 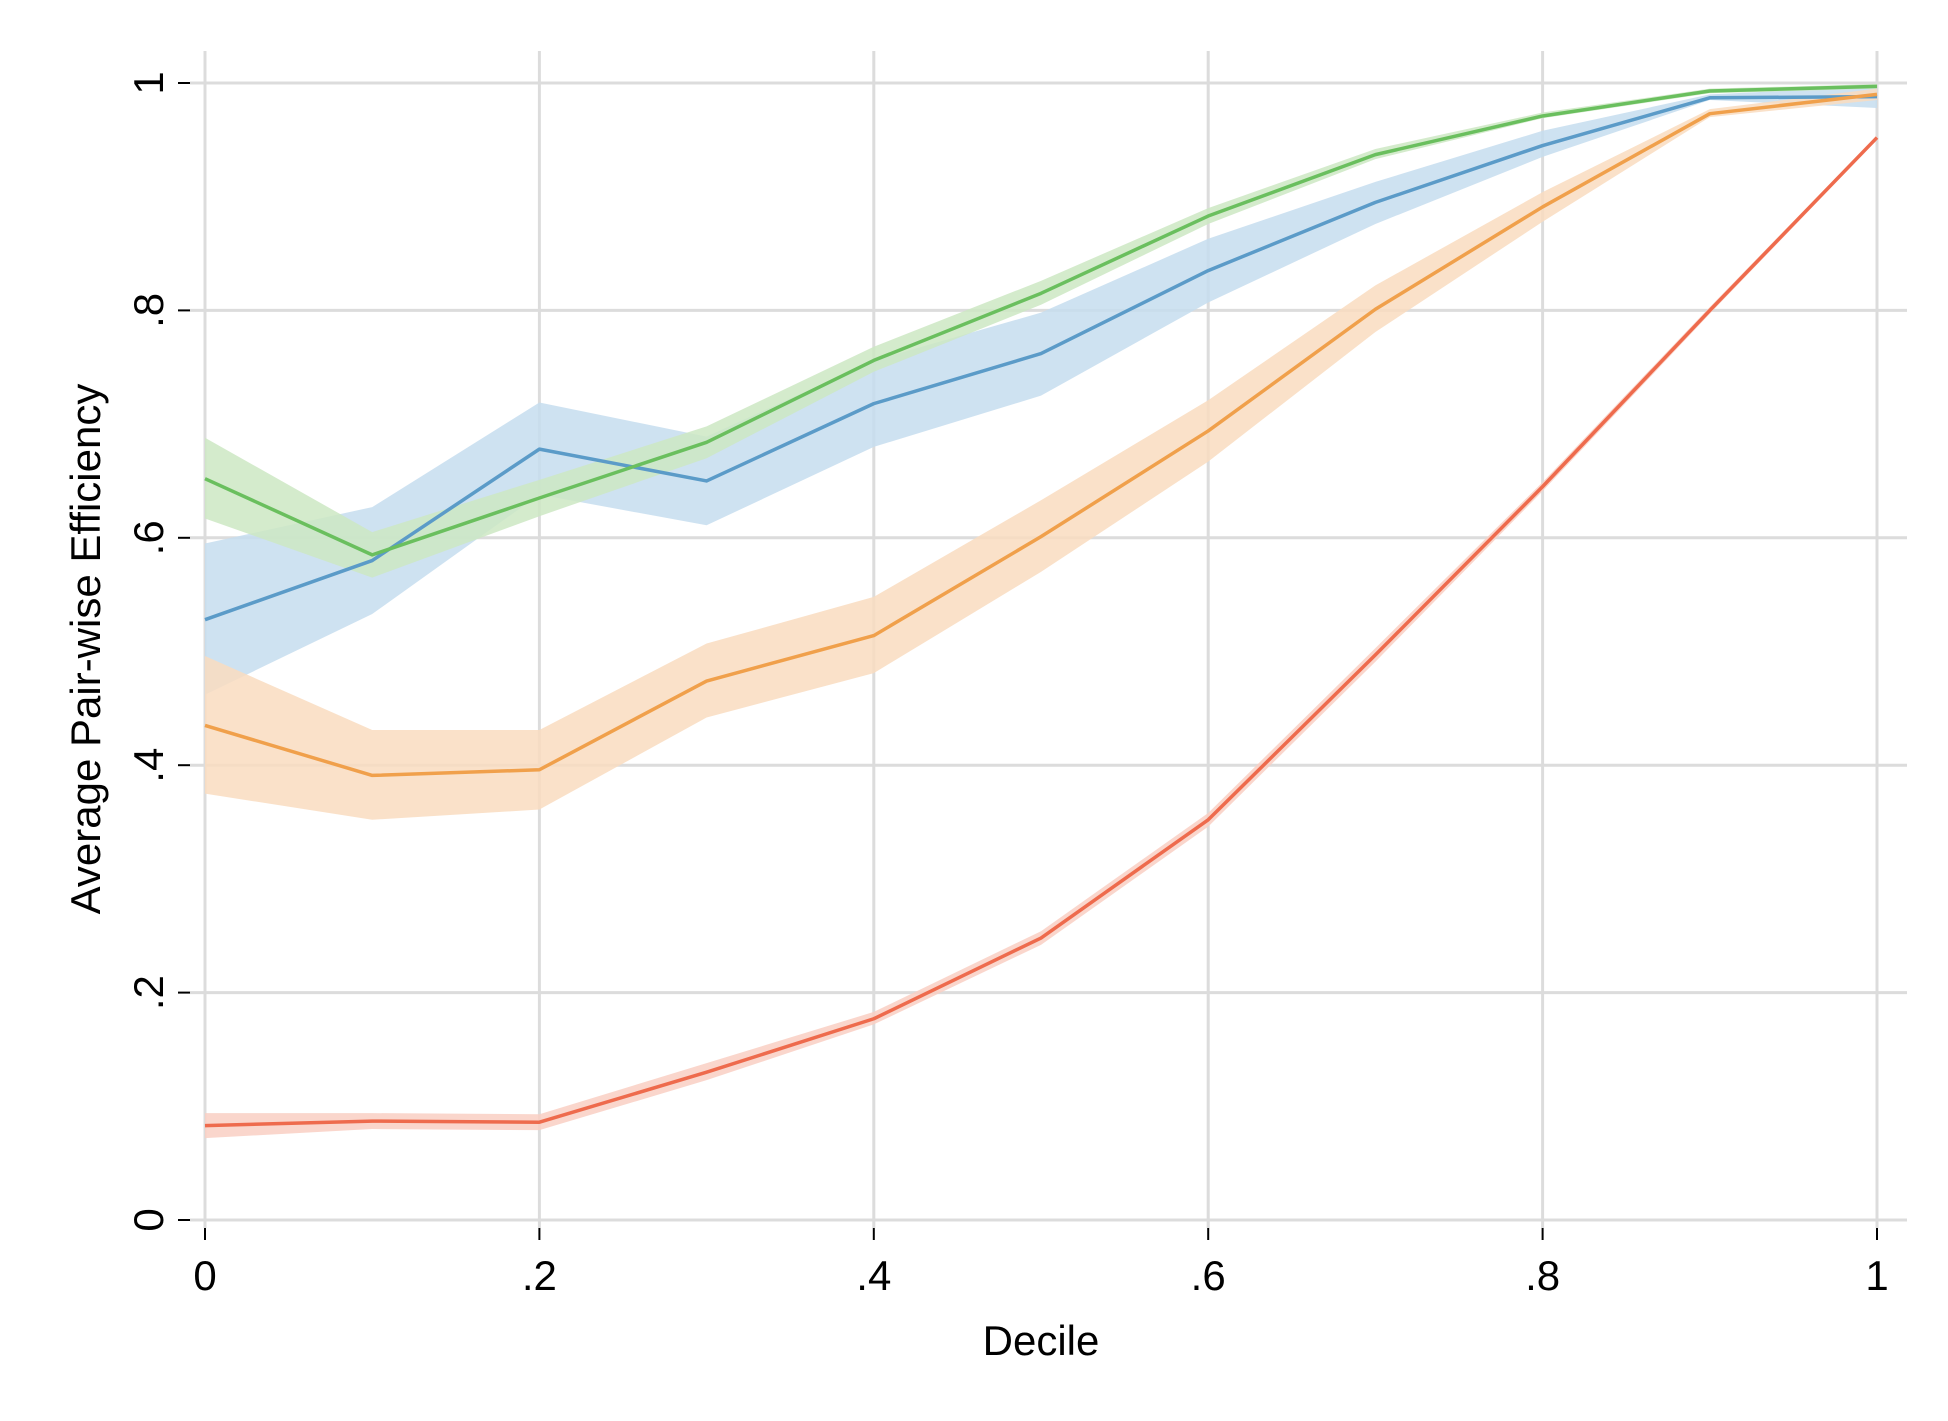 I want to click on y-tick-label: .8, so click(x=148, y=310).